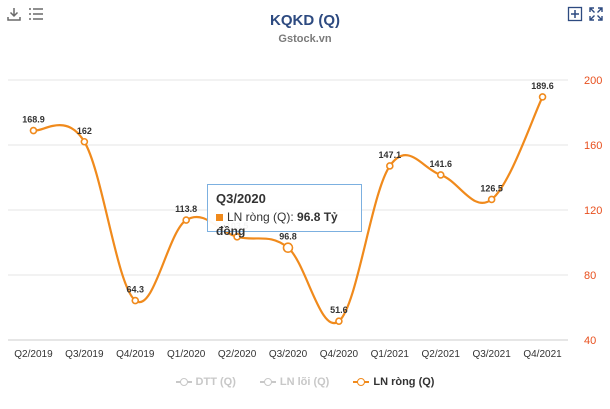 This screenshot has width=610, height=409. What do you see at coordinates (241, 198) in the screenshot?
I see `tooltip-title: Q3/2020` at bounding box center [241, 198].